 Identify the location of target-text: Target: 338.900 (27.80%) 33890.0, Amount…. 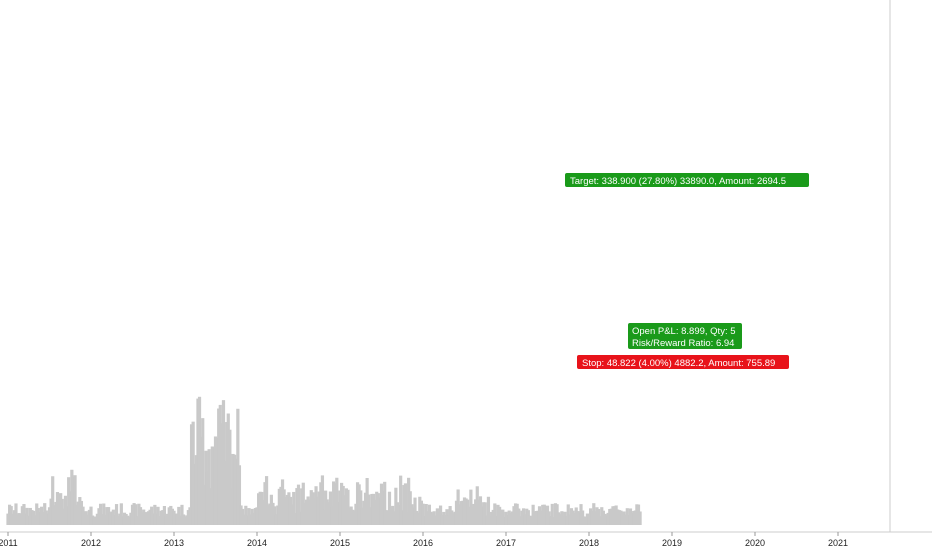
(678, 181).